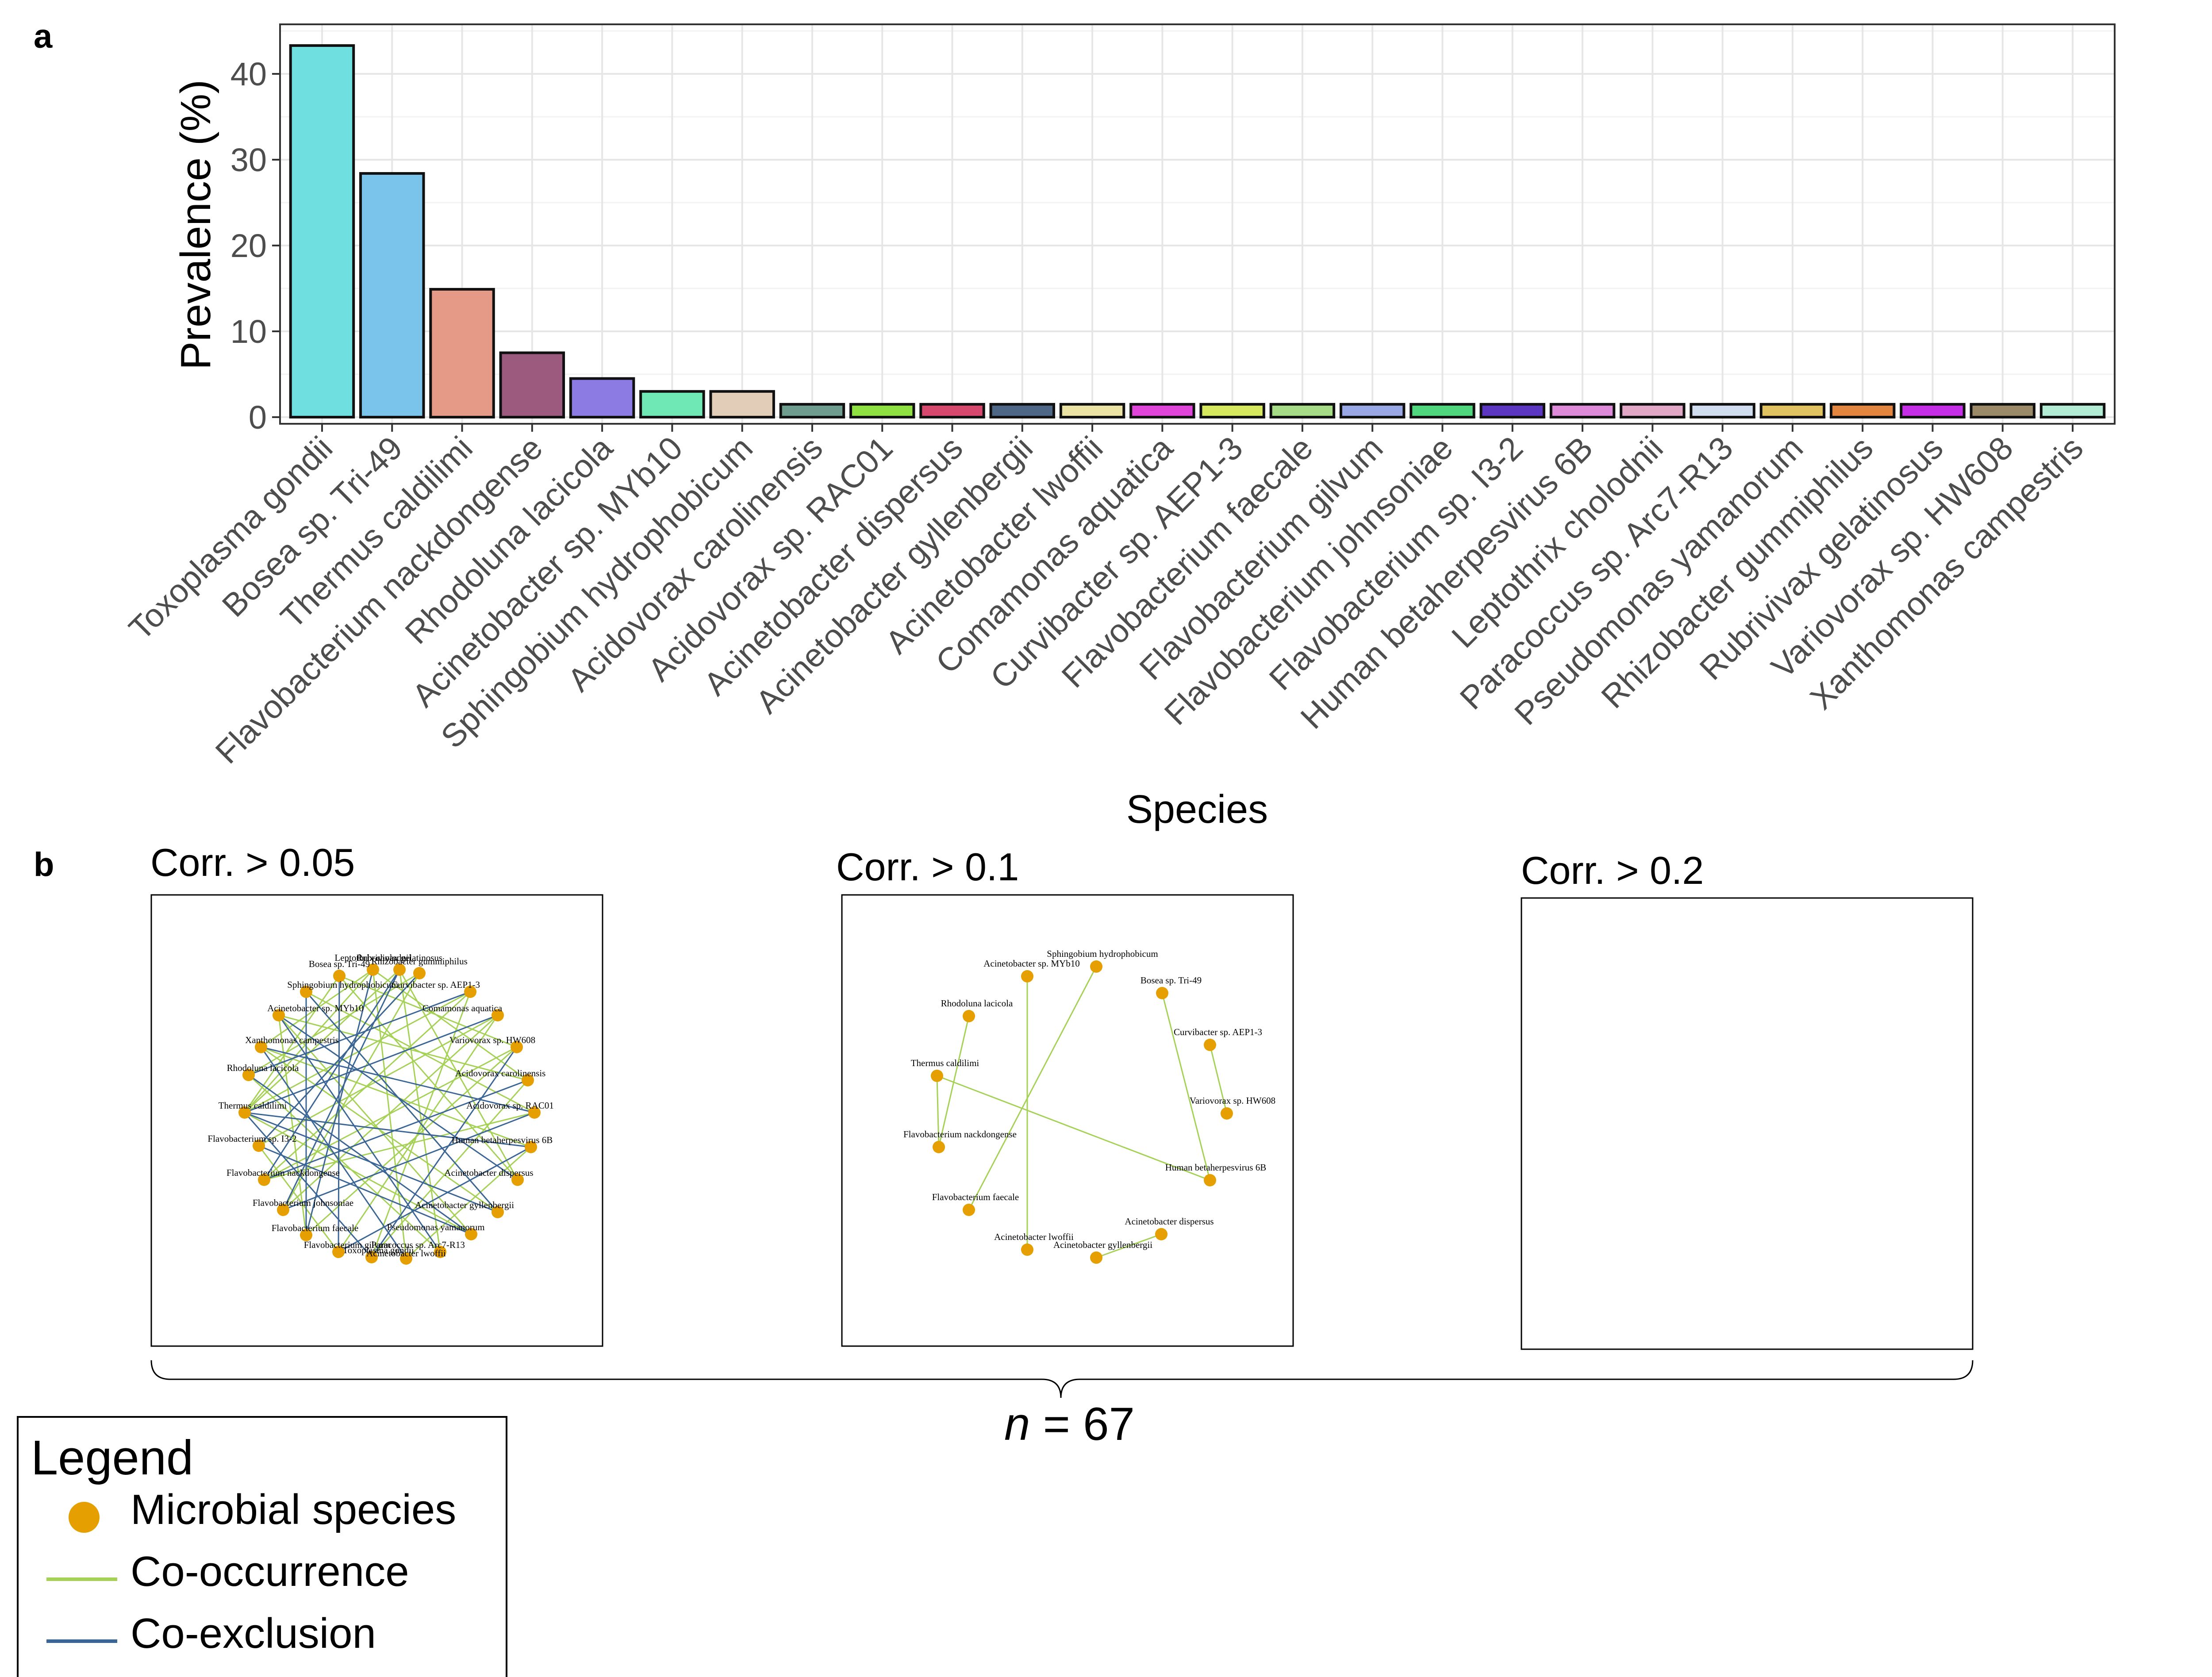 This screenshot has height=1677, width=2212. I want to click on network-1-edges, so click(389, 1114).